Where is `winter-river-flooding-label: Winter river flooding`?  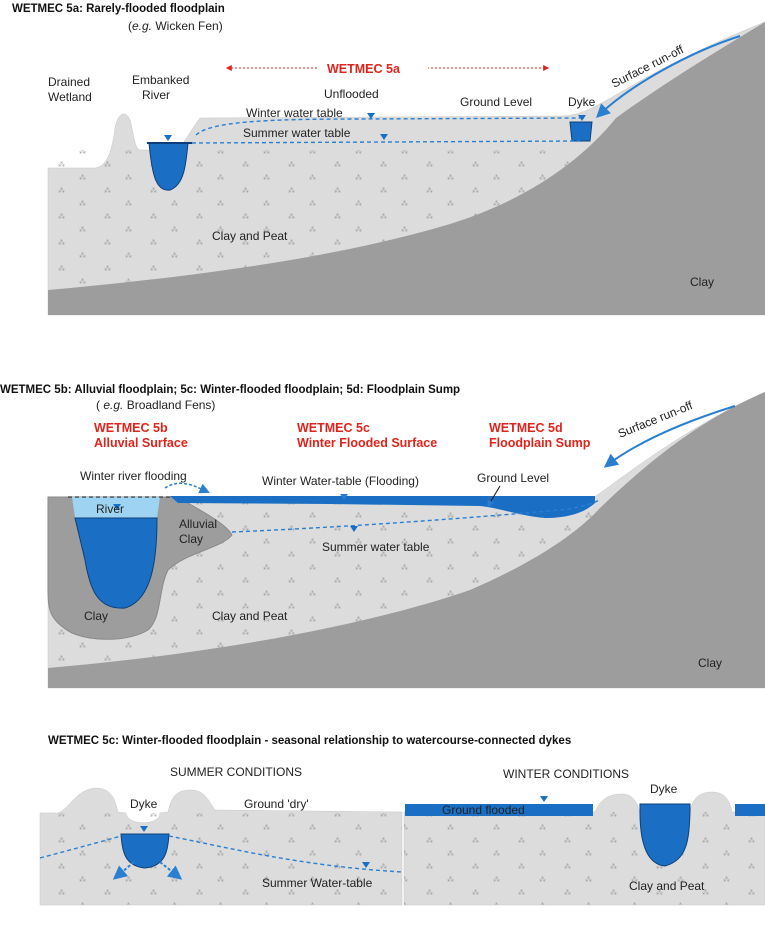 winter-river-flooding-label: Winter river flooding is located at coordinates (133, 476).